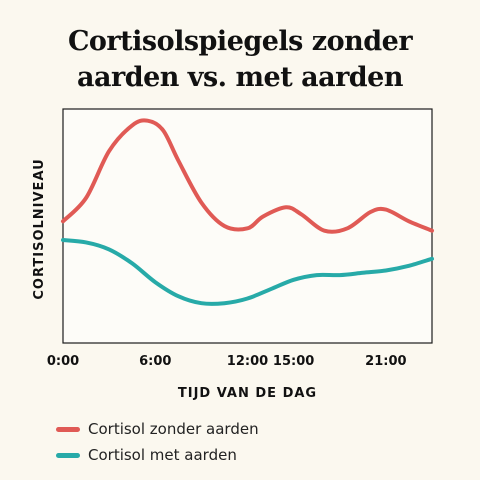 This screenshot has height=480, width=480. I want to click on legend-item-met-aarden: Cortisol met aarden, so click(157, 455).